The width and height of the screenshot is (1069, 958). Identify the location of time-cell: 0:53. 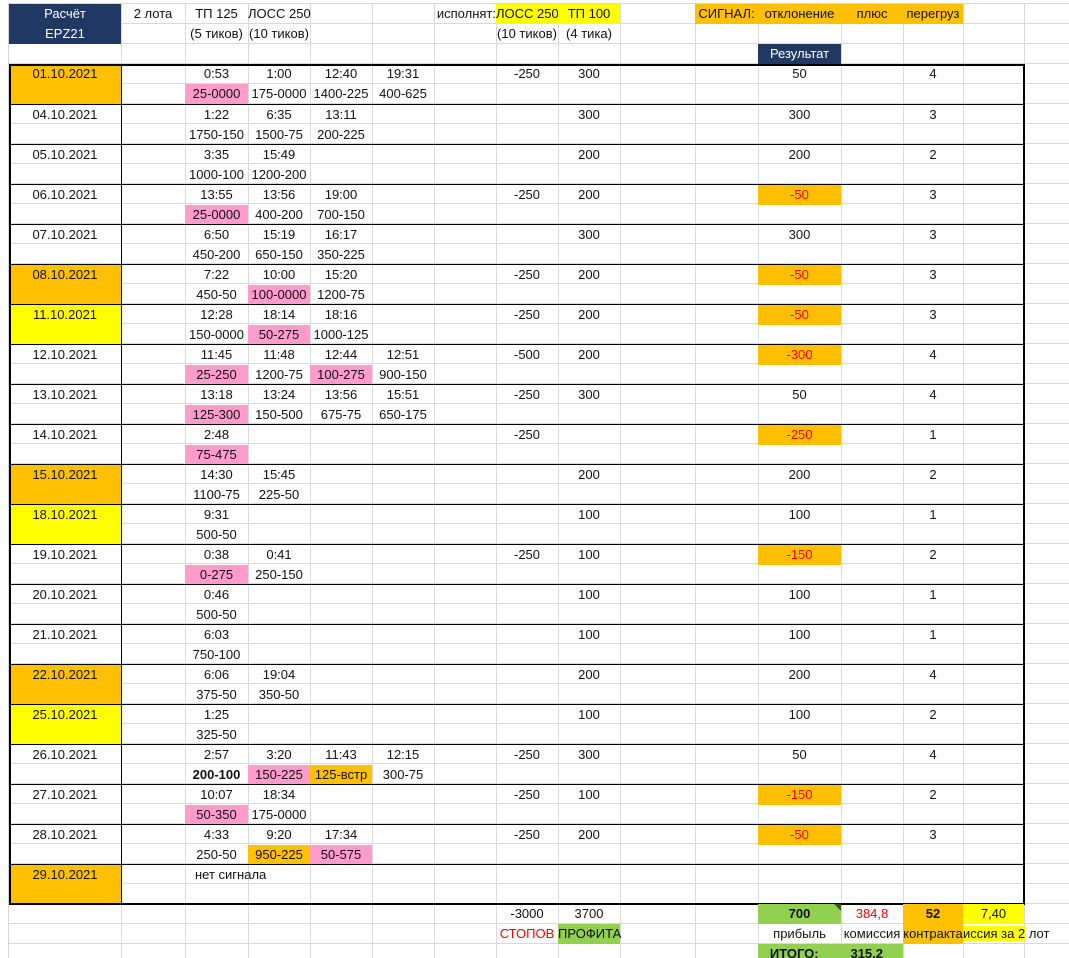
(216, 73).